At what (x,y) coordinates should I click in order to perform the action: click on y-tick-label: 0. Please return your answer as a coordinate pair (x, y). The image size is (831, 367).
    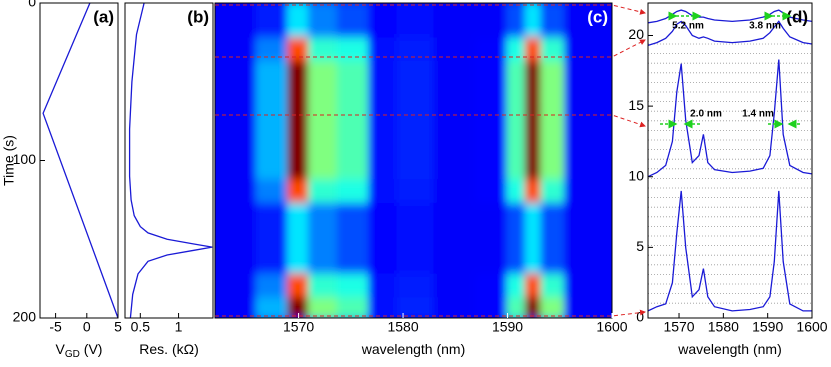
    Looking at the image, I should click on (640, 317).